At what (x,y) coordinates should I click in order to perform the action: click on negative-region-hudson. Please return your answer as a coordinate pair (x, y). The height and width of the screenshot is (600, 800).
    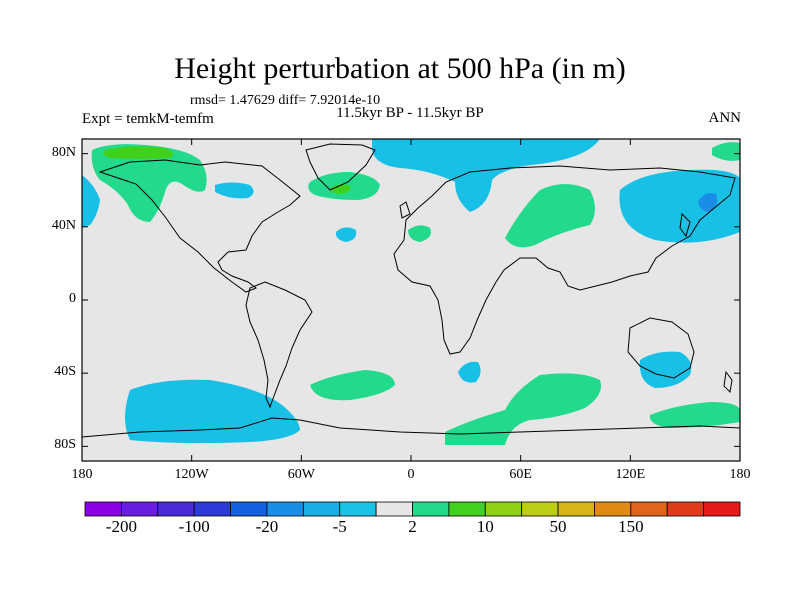
    Looking at the image, I should click on (234, 190).